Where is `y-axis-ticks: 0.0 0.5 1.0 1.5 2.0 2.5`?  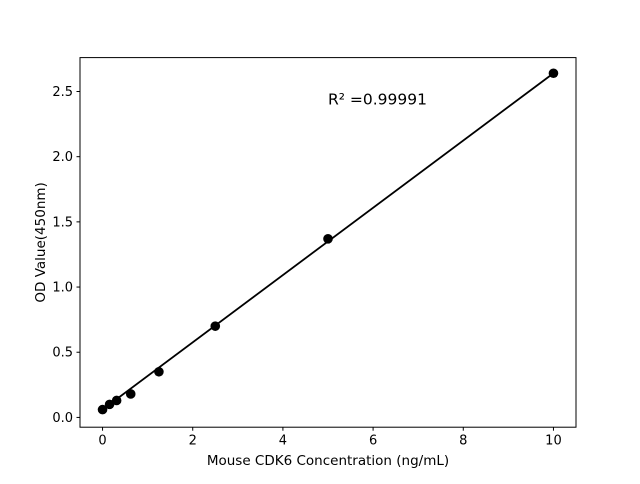 y-axis-ticks: 0.0 0.5 1.0 1.5 2.0 2.5 is located at coordinates (66, 255).